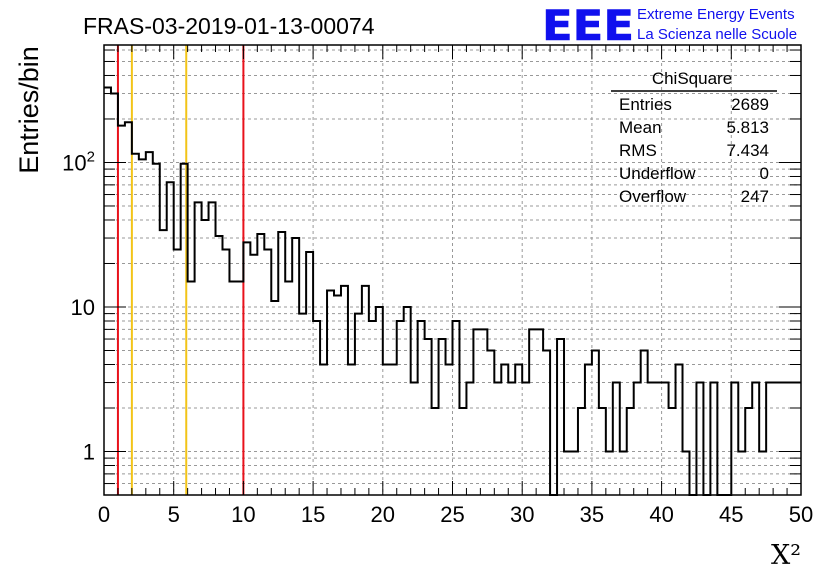 This screenshot has width=836, height=572. What do you see at coordinates (522, 514) in the screenshot?
I see `x-tick-label: 30` at bounding box center [522, 514].